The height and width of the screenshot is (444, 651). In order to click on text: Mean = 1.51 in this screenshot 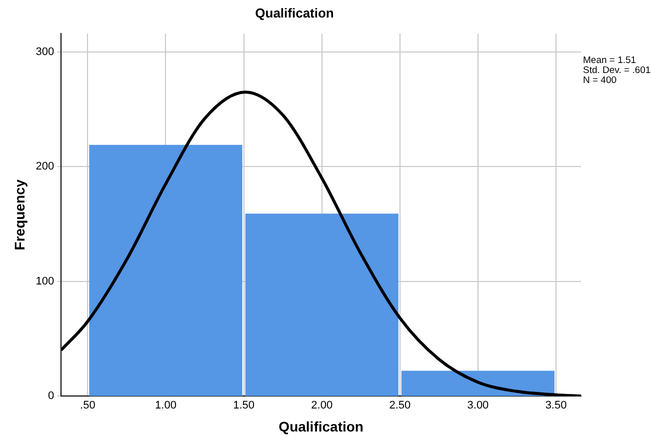, I will do `click(610, 60)`.